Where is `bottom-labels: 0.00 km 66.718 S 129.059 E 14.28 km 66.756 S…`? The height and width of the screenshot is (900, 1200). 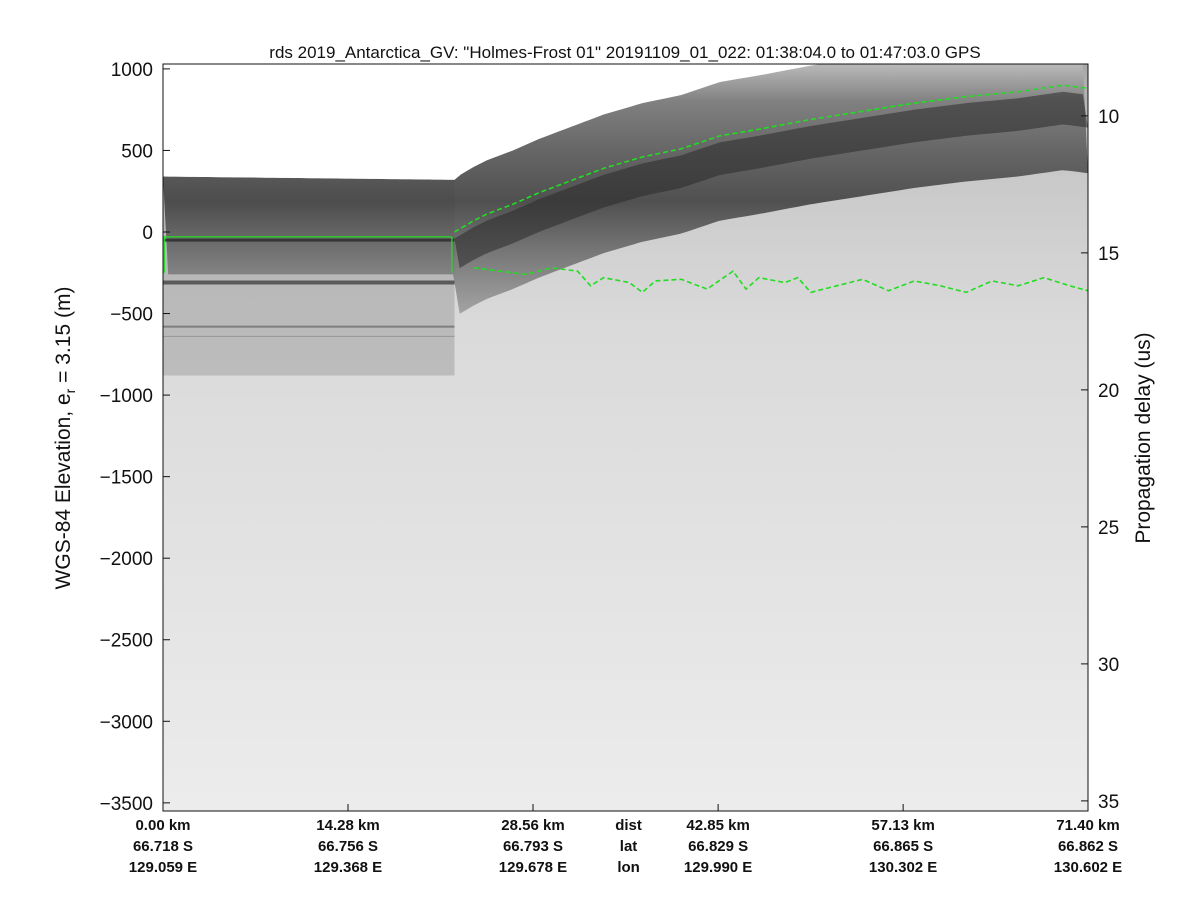 bottom-labels: 0.00 km 66.718 S 129.059 E 14.28 km 66.756 S… is located at coordinates (625, 840).